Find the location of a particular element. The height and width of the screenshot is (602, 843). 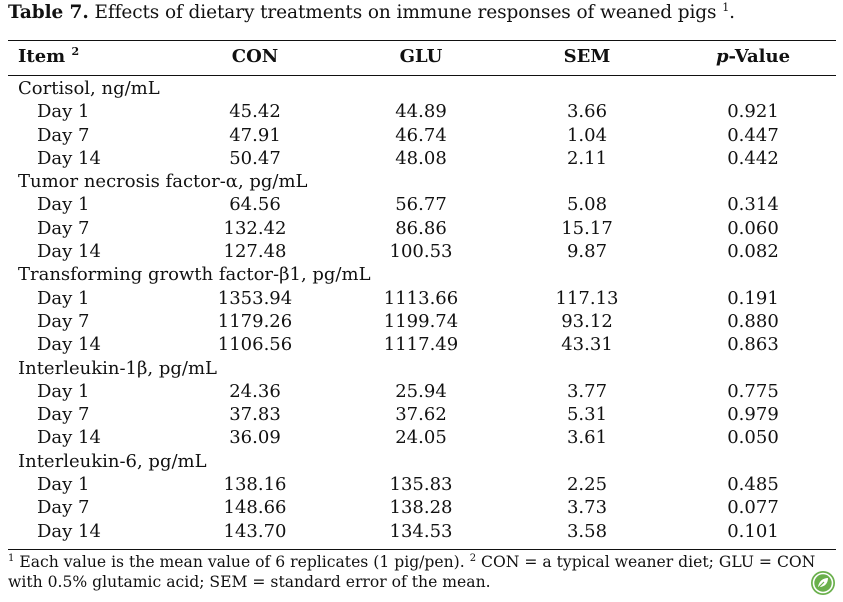

cell-p: 0.979 is located at coordinates (753, 415).